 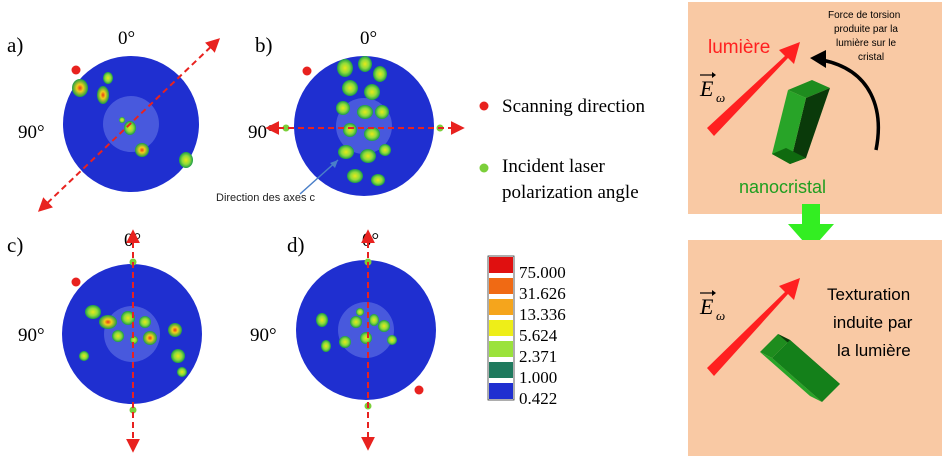 I want to click on legend-incident-label-2: polarization angle, so click(x=570, y=192).